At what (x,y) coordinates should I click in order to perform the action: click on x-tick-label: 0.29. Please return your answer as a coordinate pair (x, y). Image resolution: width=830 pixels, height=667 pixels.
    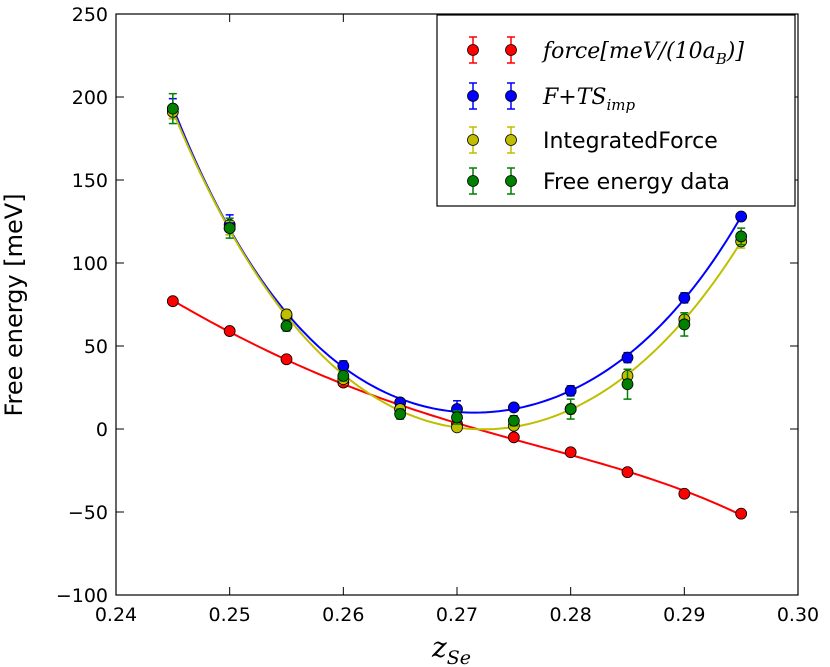
    Looking at the image, I should click on (684, 615).